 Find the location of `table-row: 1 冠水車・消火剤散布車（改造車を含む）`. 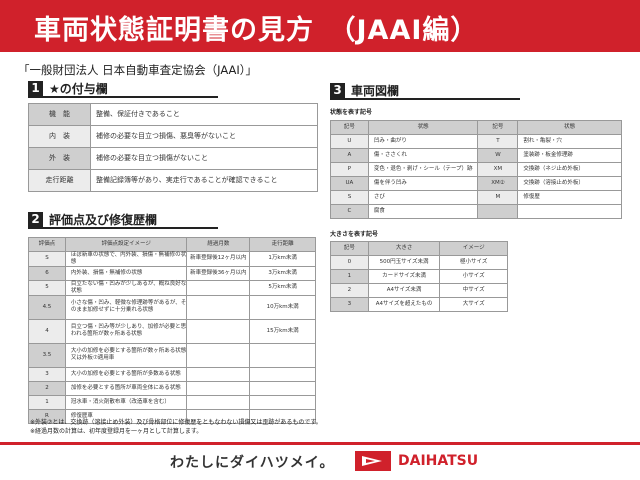

table-row: 1 冠水車・消火剤散布車（改造車を含む） is located at coordinates (172, 402).